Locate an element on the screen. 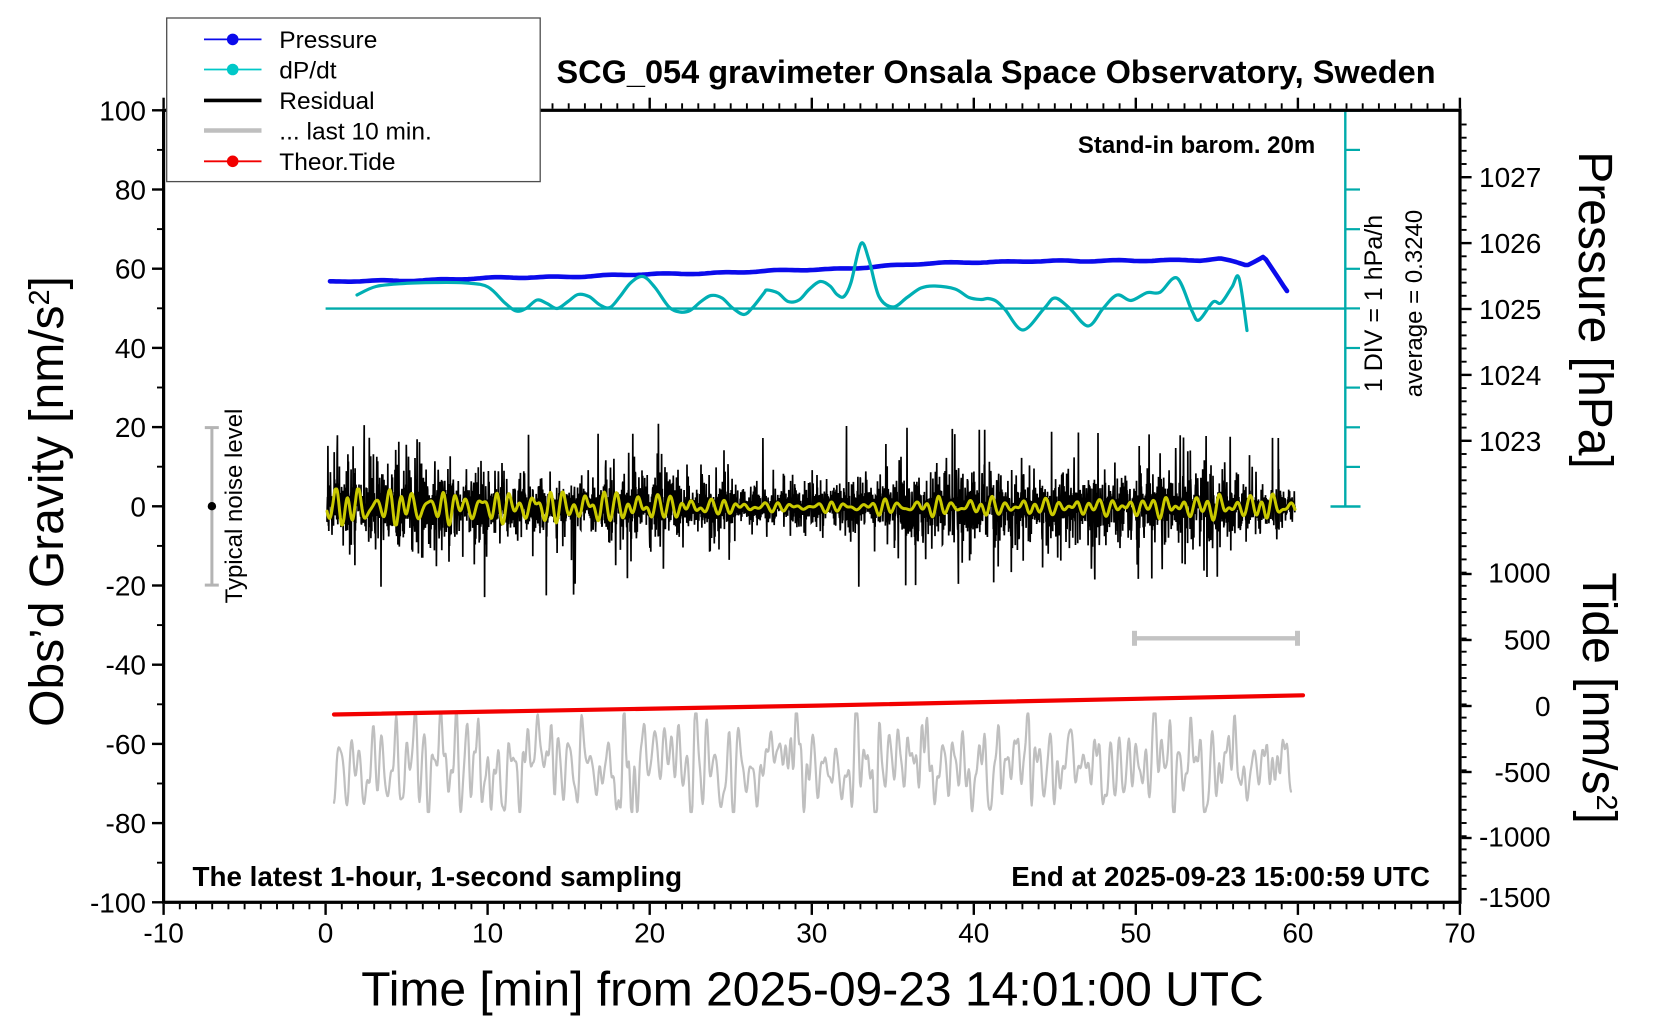  svg-text: -60 is located at coordinates (126, 744).